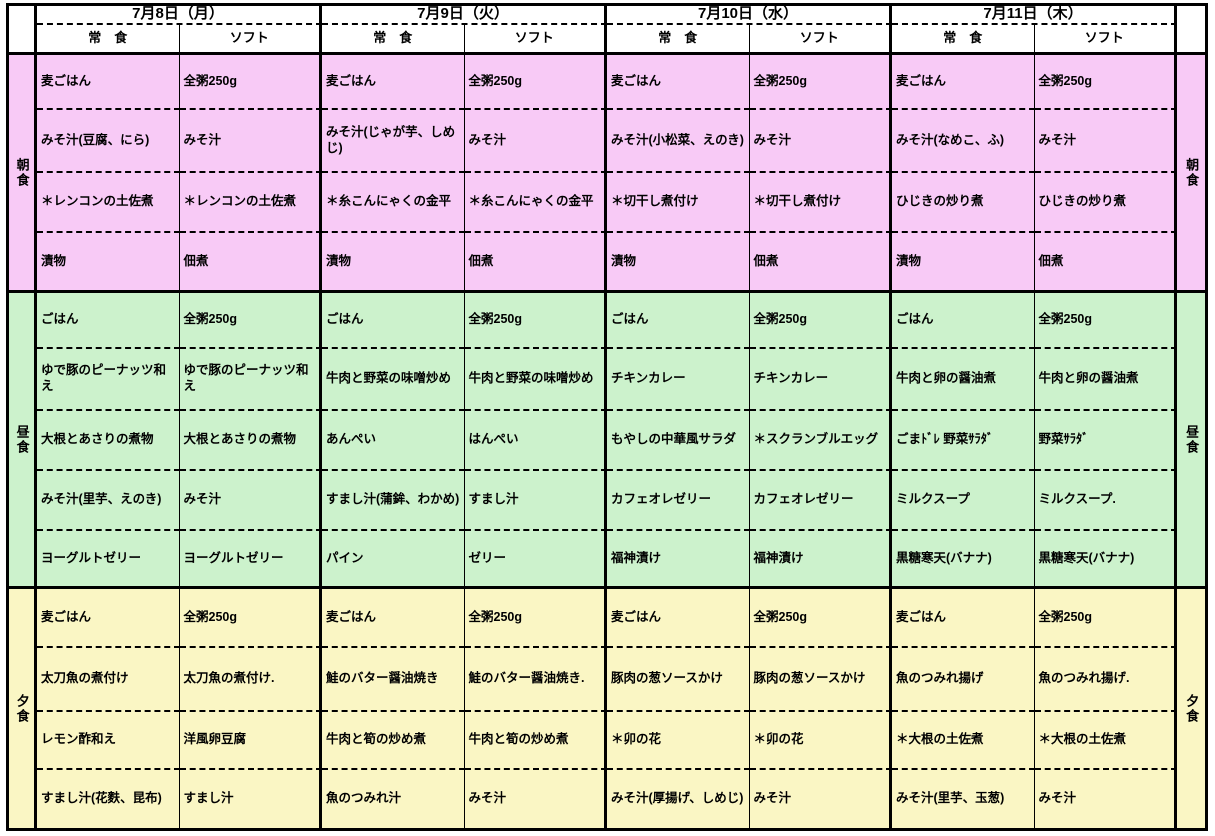  Describe the element at coordinates (250, 378) in the screenshot. I see `menu-cell: ゆで豚のピーナッツ和え` at that location.